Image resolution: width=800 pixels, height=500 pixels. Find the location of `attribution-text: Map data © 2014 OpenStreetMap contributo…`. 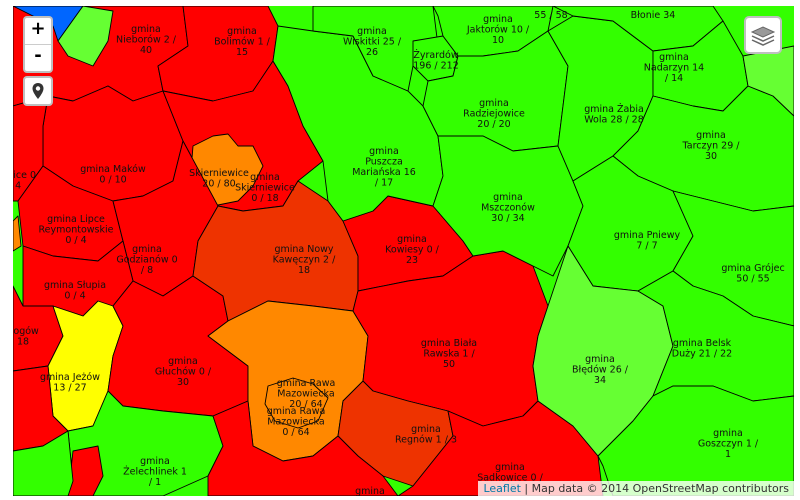

attribution-text: Map data © 2014 OpenStreetMap contributo… is located at coordinates (660, 488).